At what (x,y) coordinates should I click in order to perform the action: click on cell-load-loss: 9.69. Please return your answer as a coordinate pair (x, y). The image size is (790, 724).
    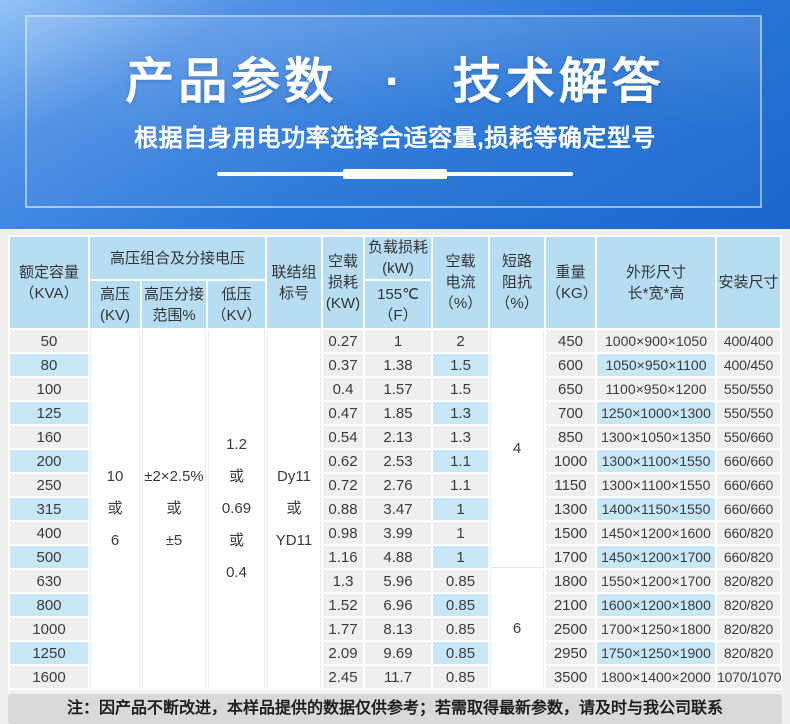
    Looking at the image, I should click on (398, 653).